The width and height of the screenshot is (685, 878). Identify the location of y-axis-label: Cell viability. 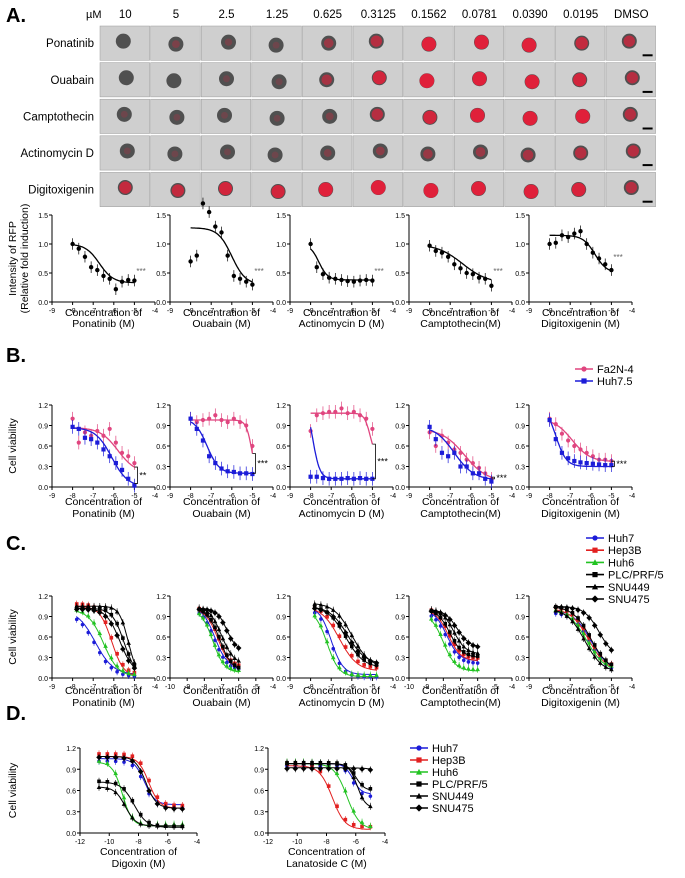
(13, 446).